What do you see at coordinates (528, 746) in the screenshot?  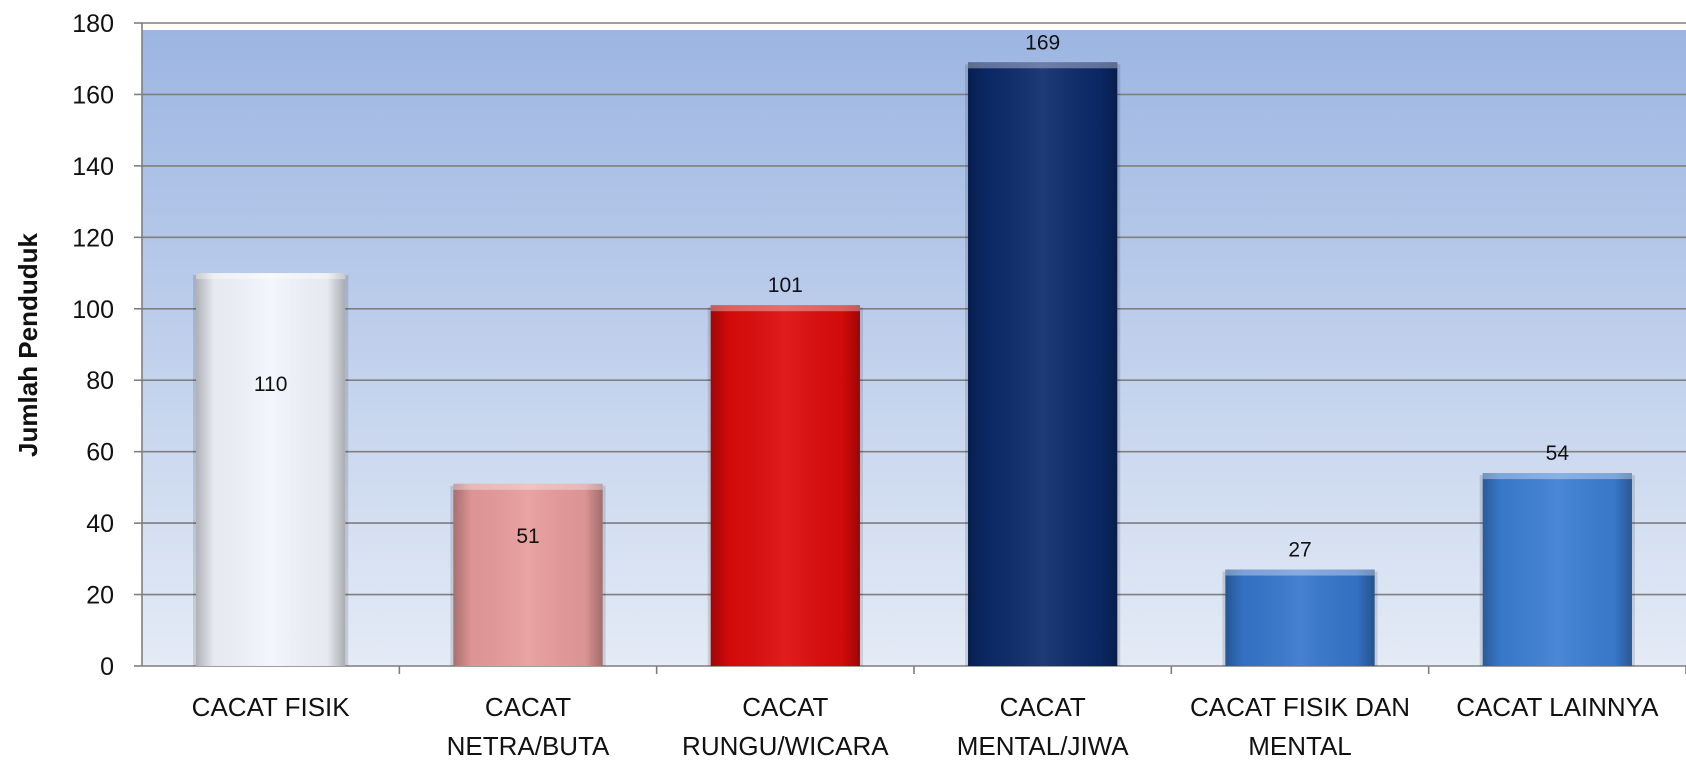 I see `x-category-label: NETRA/BUTA` at bounding box center [528, 746].